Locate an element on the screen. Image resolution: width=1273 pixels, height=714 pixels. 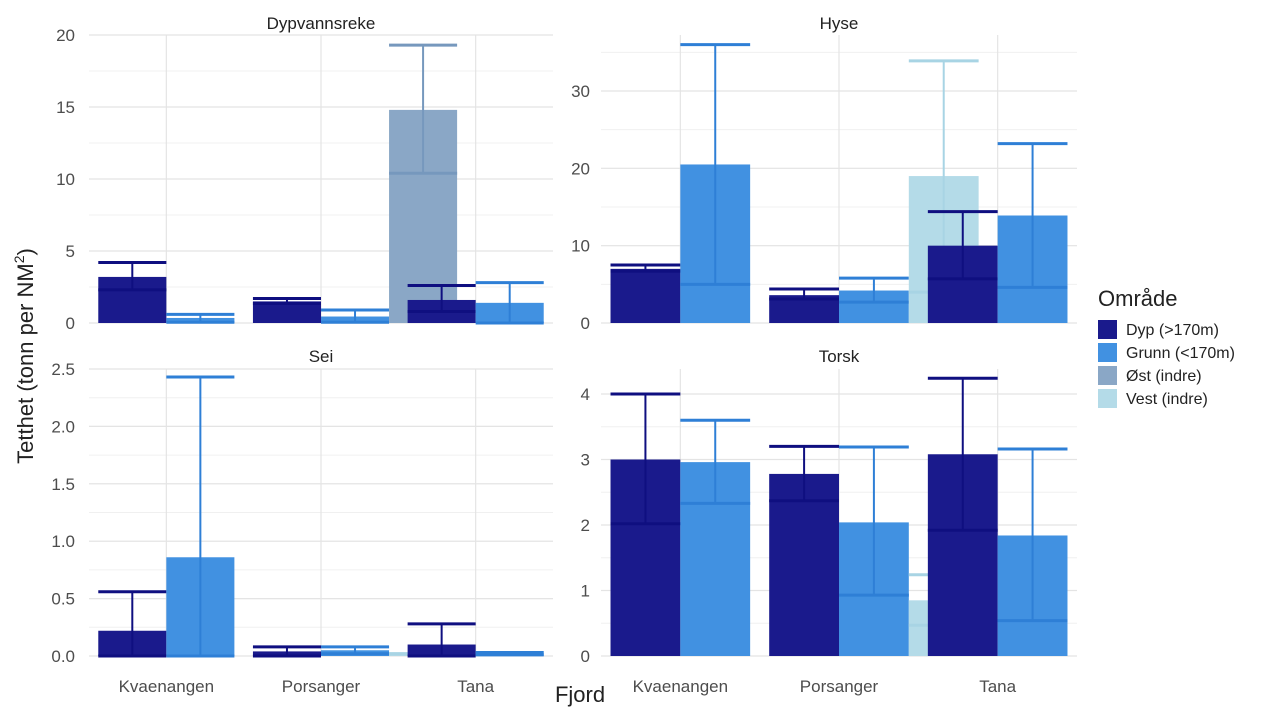
y-tick-label: 1 is located at coordinates (585, 591).